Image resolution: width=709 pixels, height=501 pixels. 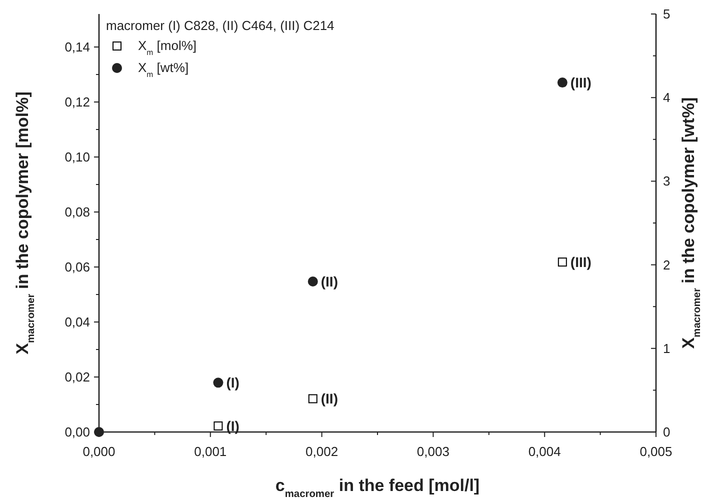 What do you see at coordinates (233, 382) in the screenshot?
I see `data-label: (I)` at bounding box center [233, 382].